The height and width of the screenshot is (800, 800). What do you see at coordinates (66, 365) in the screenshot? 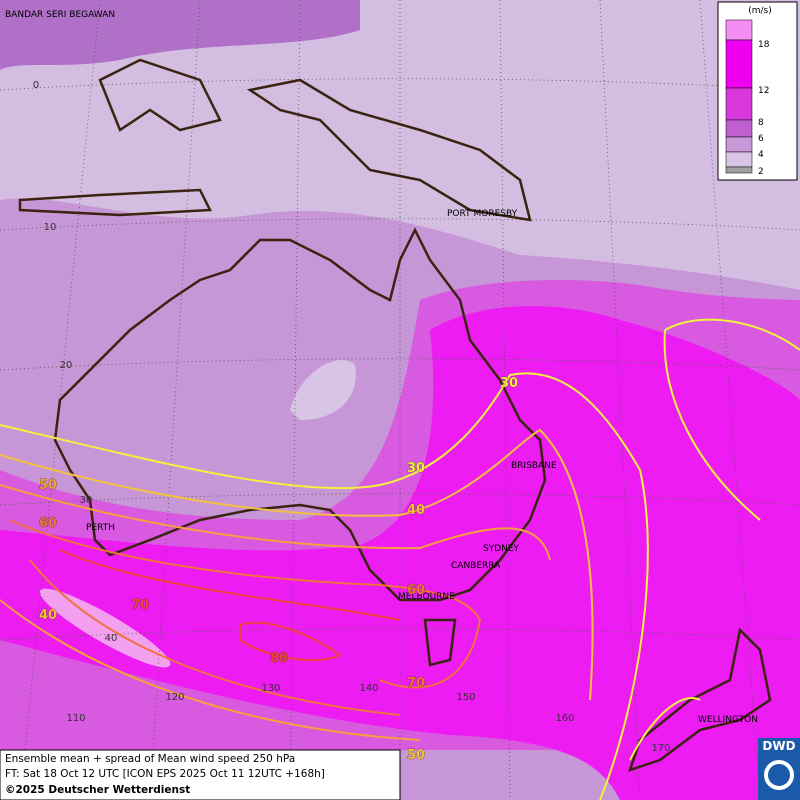
I see `lat-label: 20` at bounding box center [66, 365].